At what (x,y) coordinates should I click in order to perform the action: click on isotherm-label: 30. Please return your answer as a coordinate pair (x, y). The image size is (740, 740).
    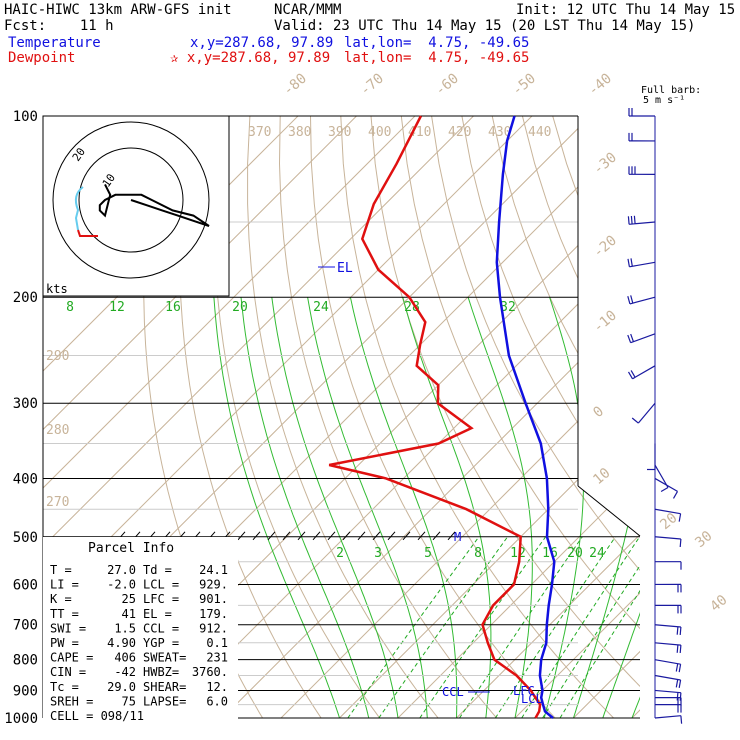
    Looking at the image, I should click on (703, 539).